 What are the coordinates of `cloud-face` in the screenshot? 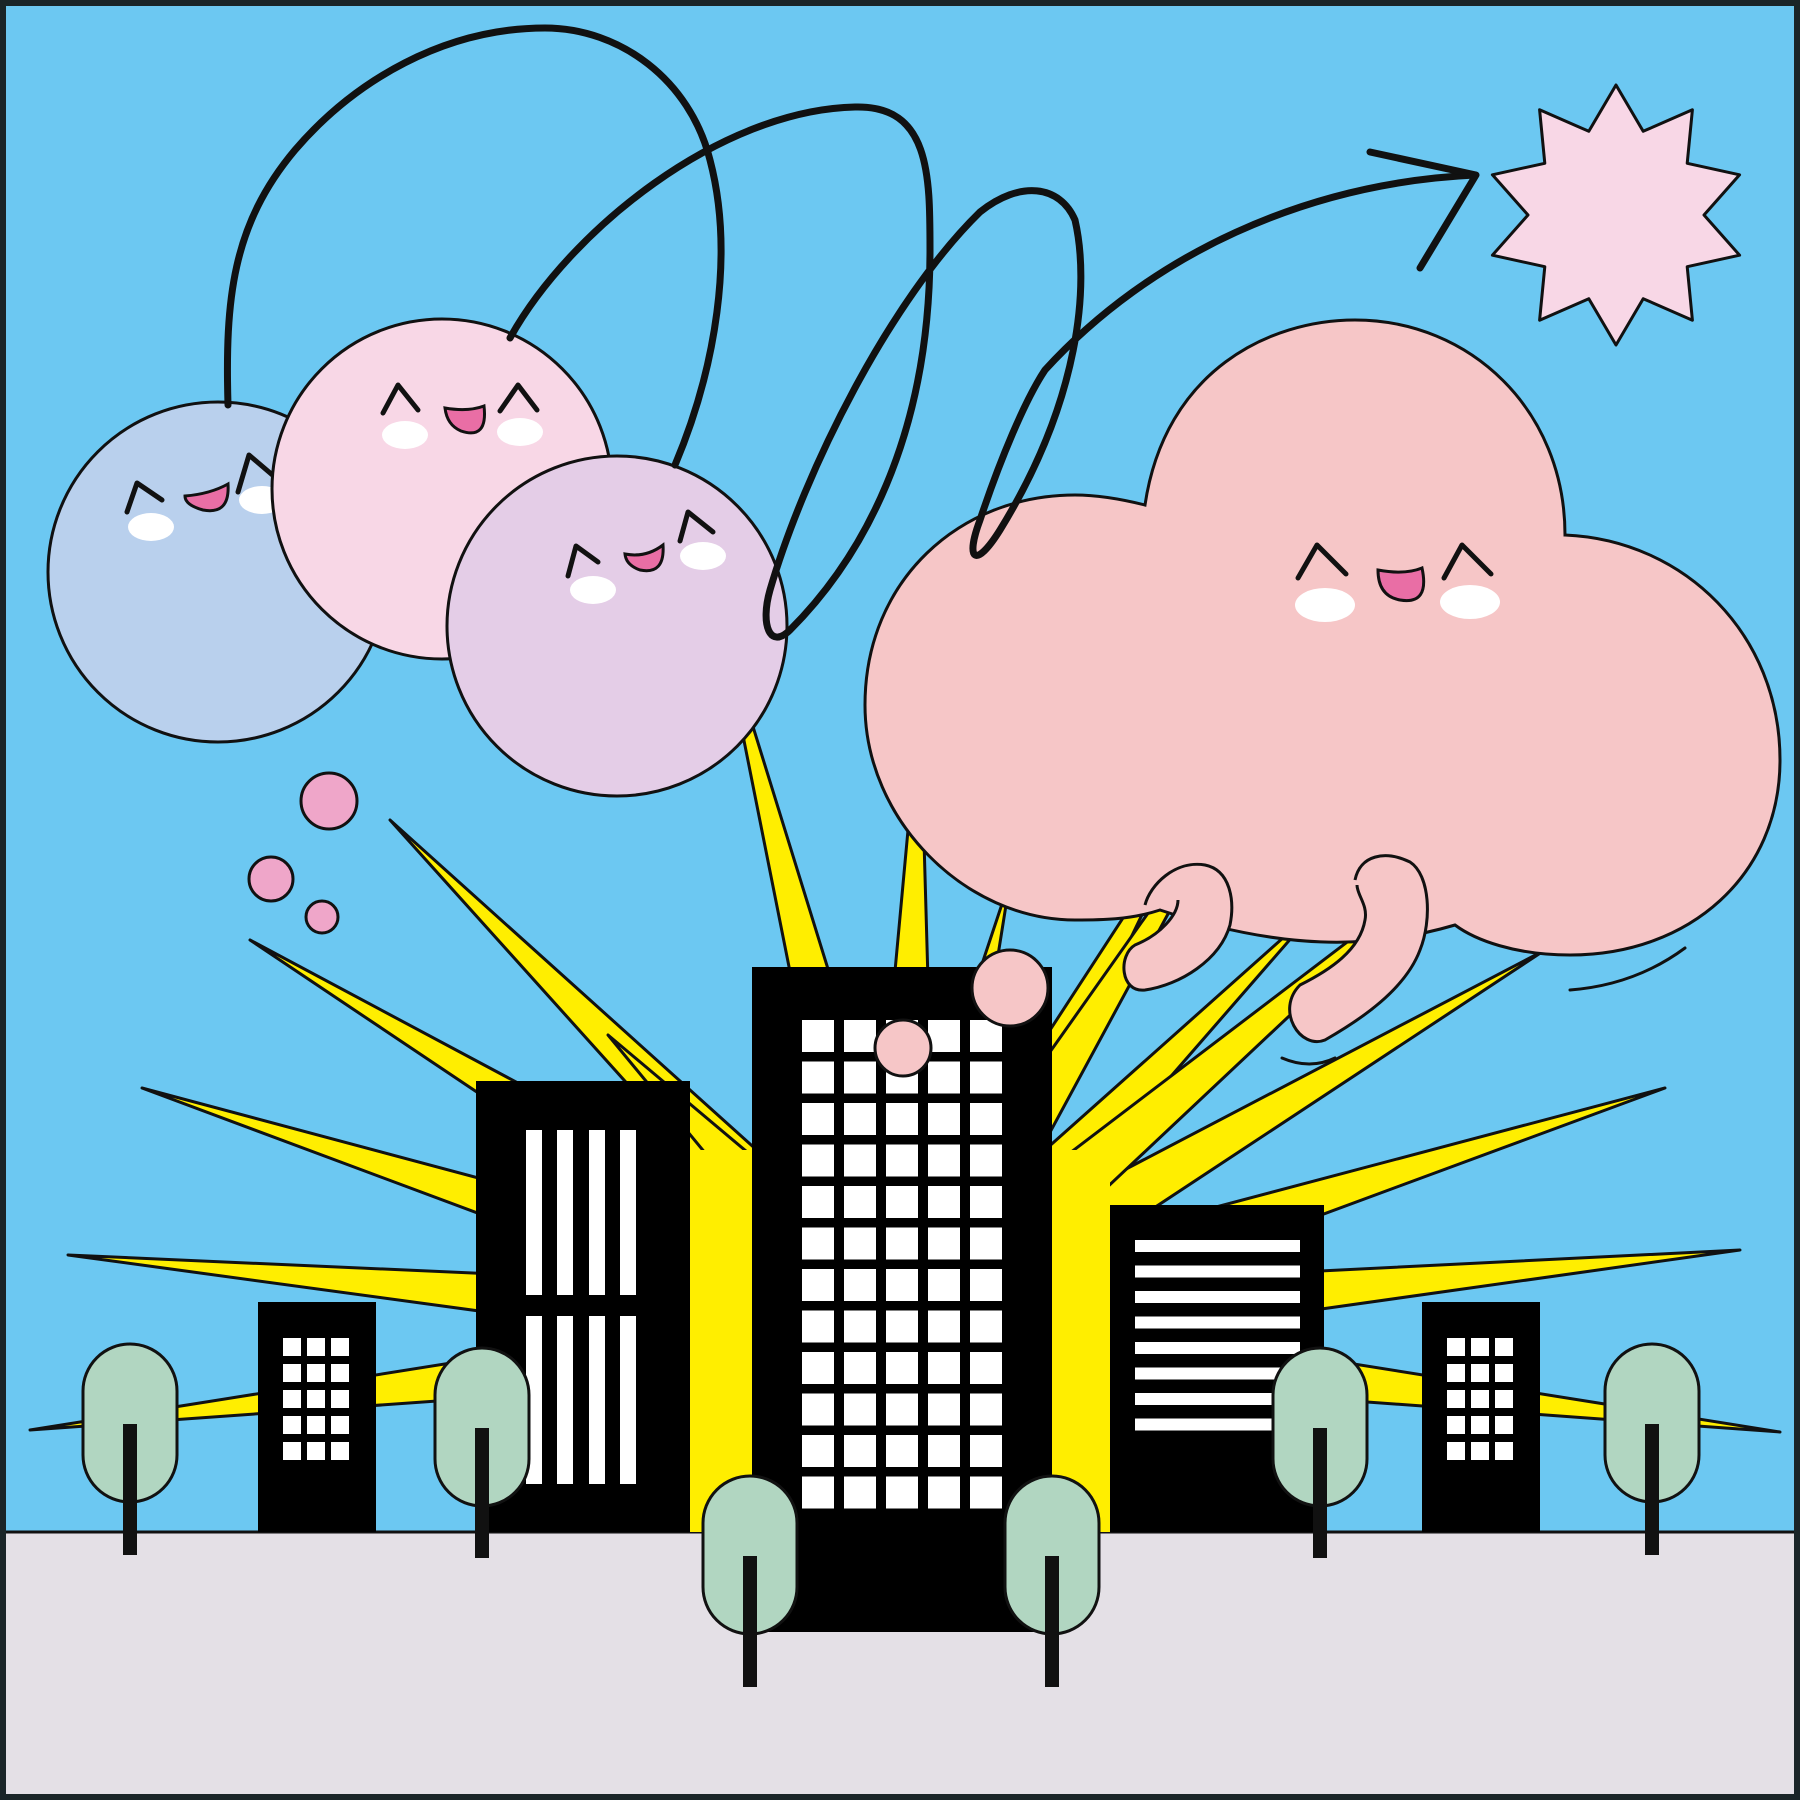 It's located at (1397, 582).